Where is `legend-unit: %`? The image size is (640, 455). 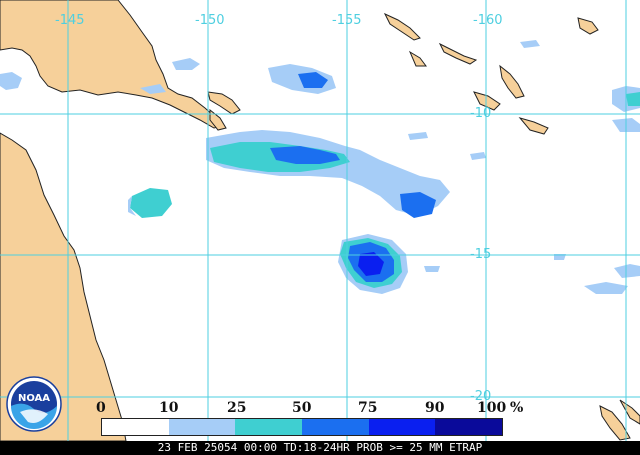 legend-unit: % is located at coordinates (517, 408).